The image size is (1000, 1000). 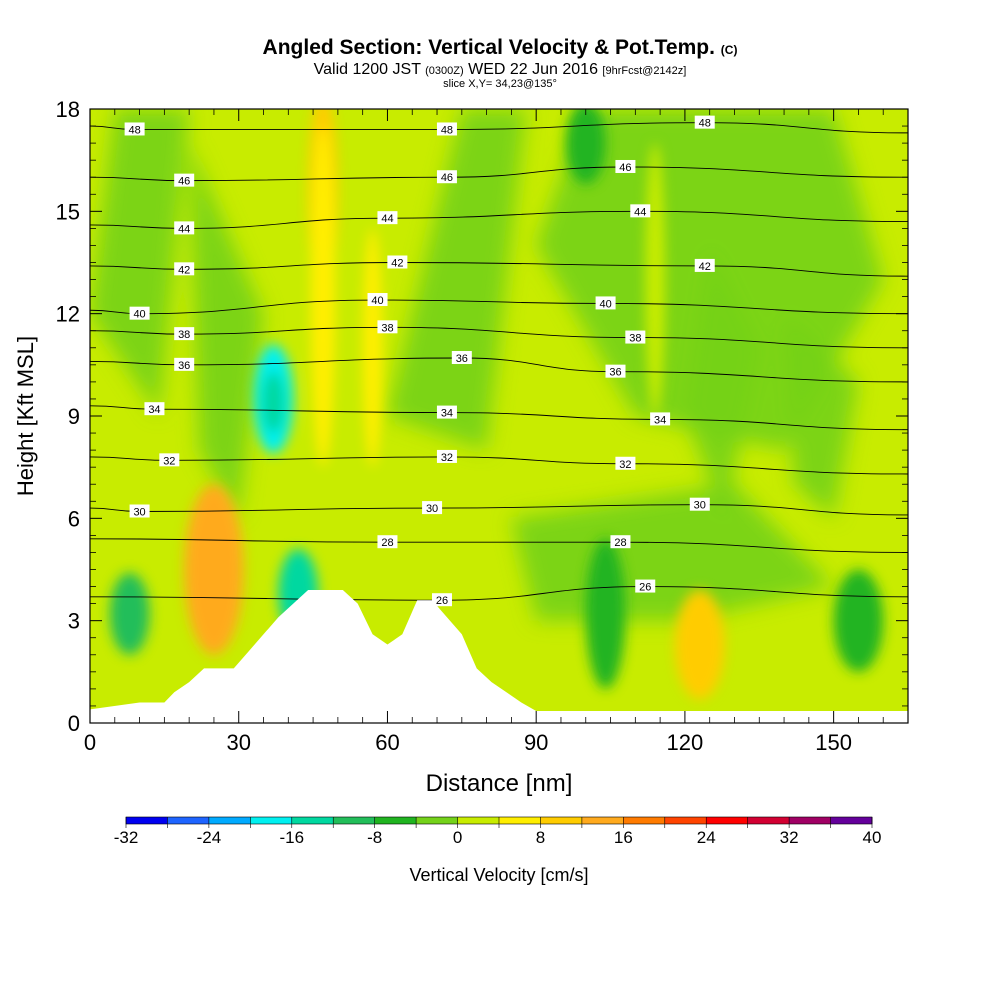 I want to click on theta-label: 26, so click(x=645, y=586).